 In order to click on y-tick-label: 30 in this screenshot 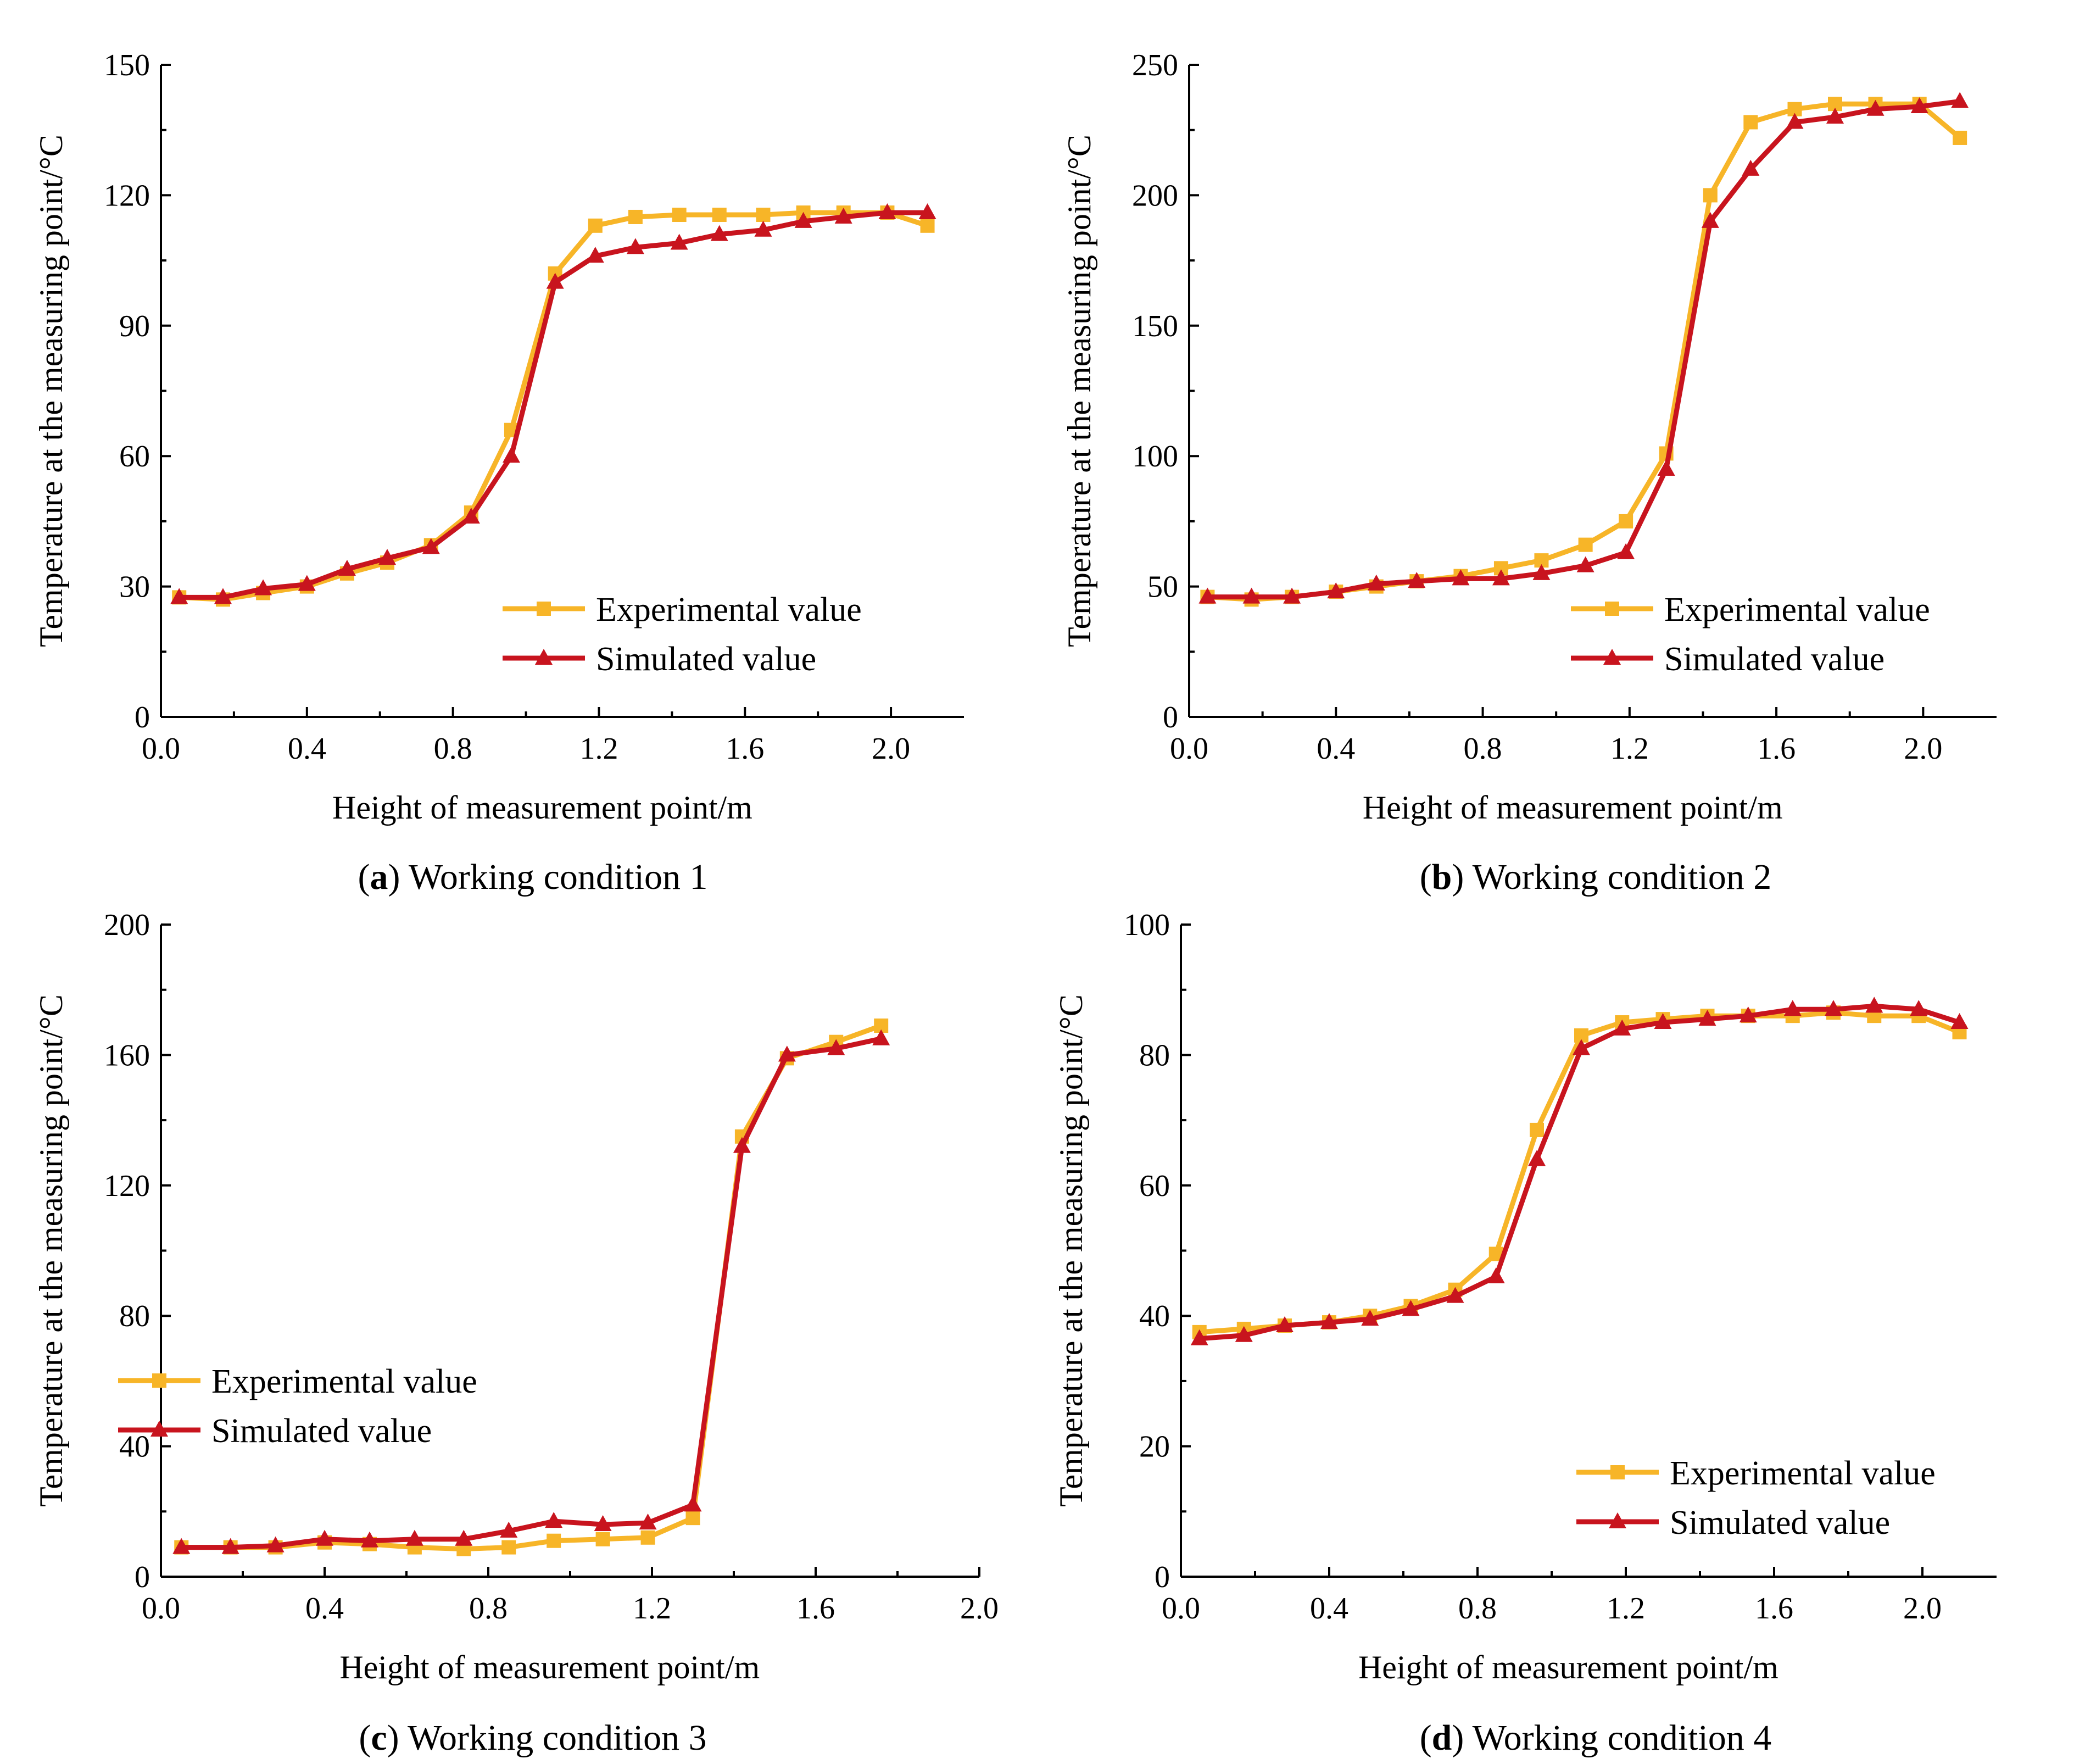, I will do `click(134, 587)`.